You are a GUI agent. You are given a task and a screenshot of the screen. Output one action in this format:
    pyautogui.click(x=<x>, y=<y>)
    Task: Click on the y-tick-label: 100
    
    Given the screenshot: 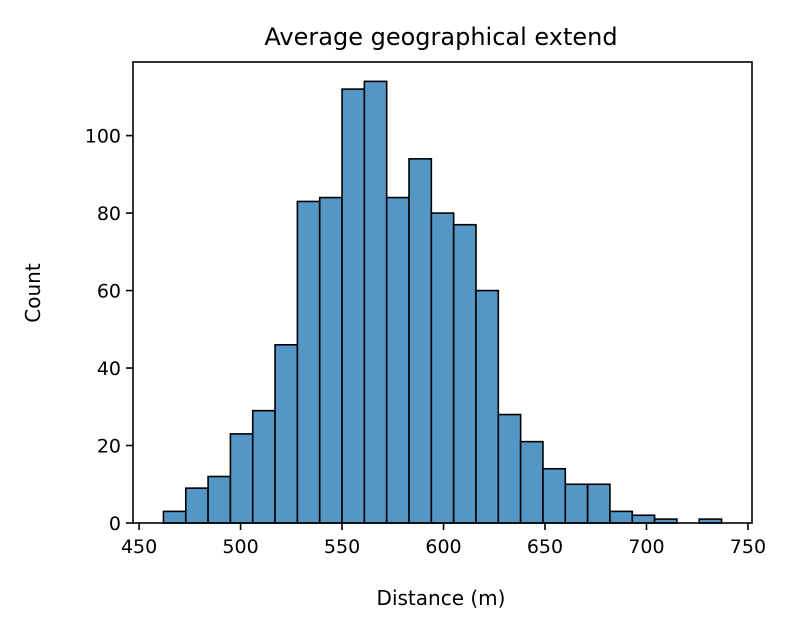 What is the action you would take?
    pyautogui.click(x=103, y=137)
    